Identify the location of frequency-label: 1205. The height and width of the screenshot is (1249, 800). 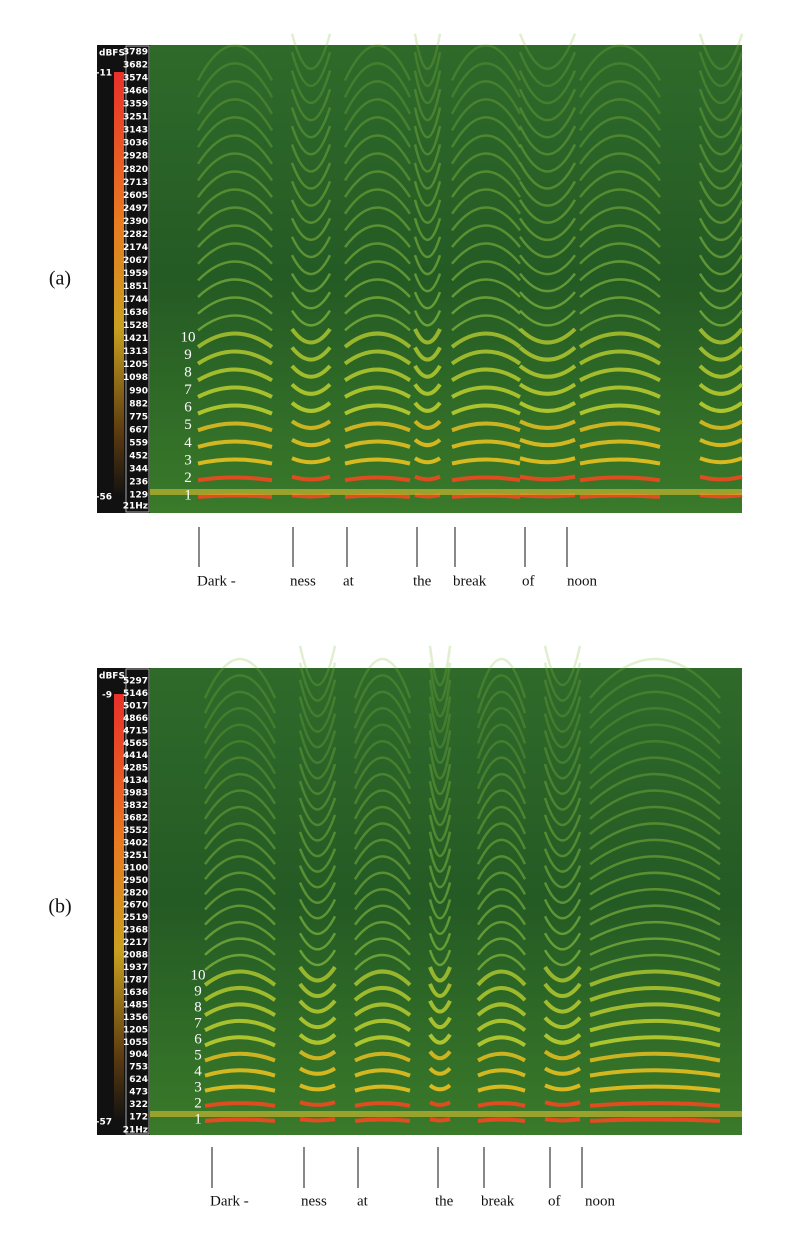
(135, 1030).